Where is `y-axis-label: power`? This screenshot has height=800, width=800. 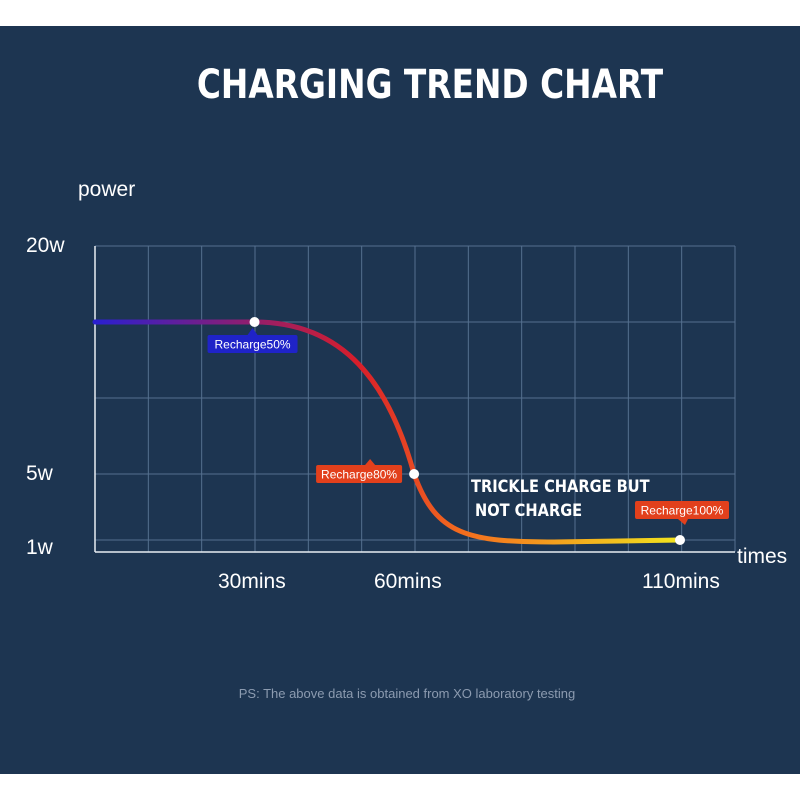 y-axis-label: power is located at coordinates (107, 189).